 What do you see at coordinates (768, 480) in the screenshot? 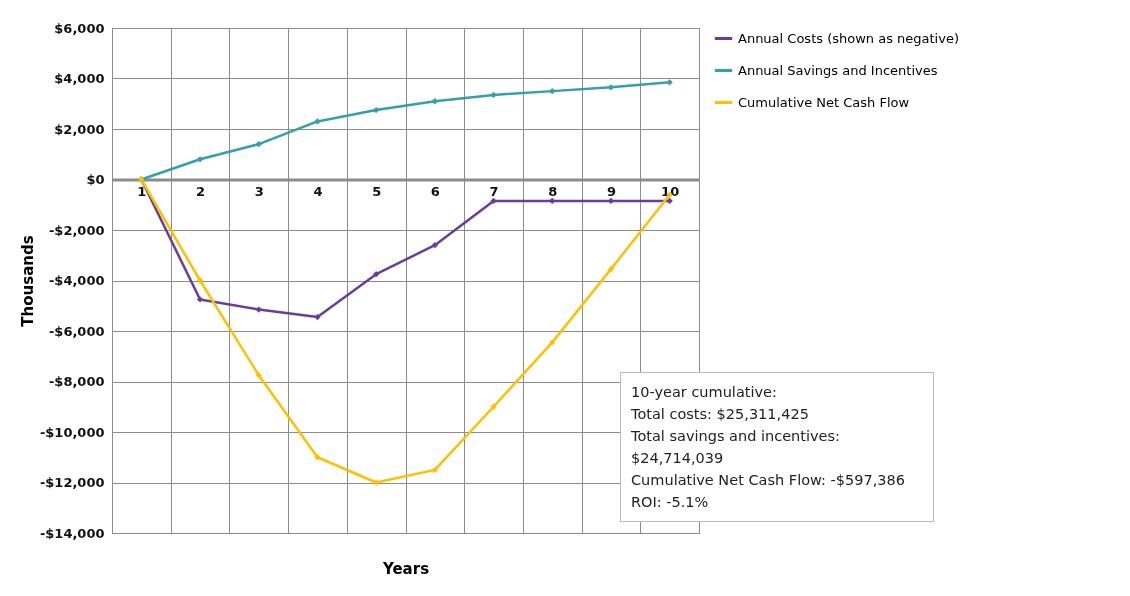
I see `annotation: Cumulative Net Cash Flow: -$597,386` at bounding box center [768, 480].